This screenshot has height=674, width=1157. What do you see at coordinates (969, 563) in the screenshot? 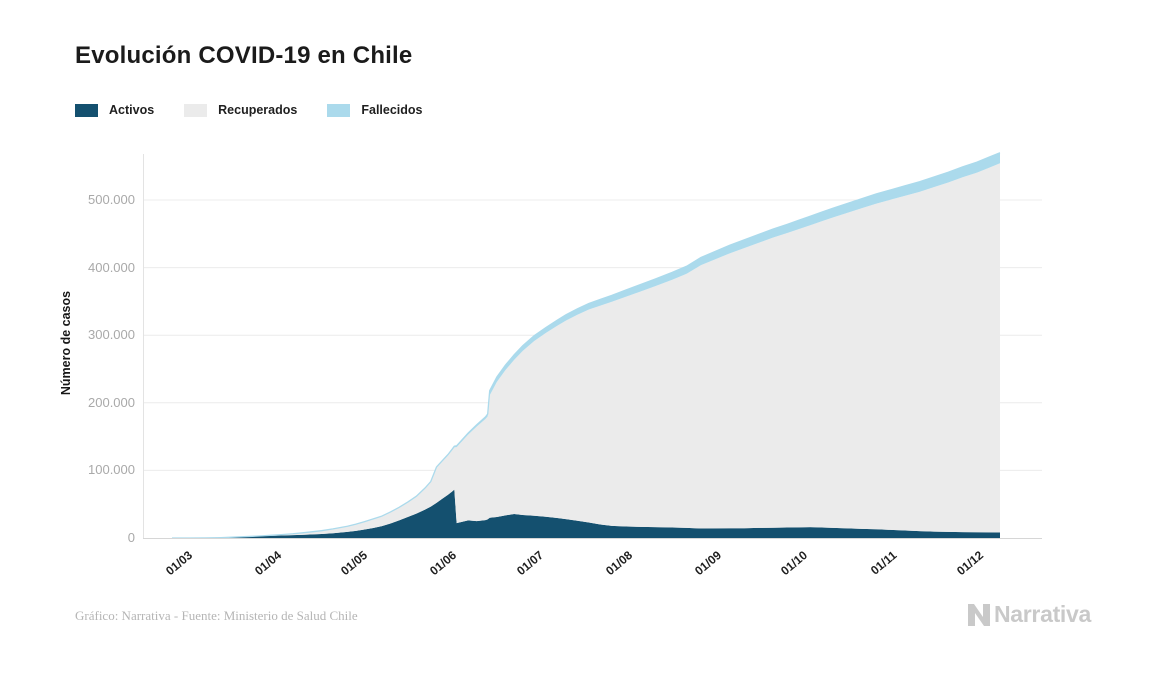
I see `x-tick-label: 01/12` at bounding box center [969, 563].